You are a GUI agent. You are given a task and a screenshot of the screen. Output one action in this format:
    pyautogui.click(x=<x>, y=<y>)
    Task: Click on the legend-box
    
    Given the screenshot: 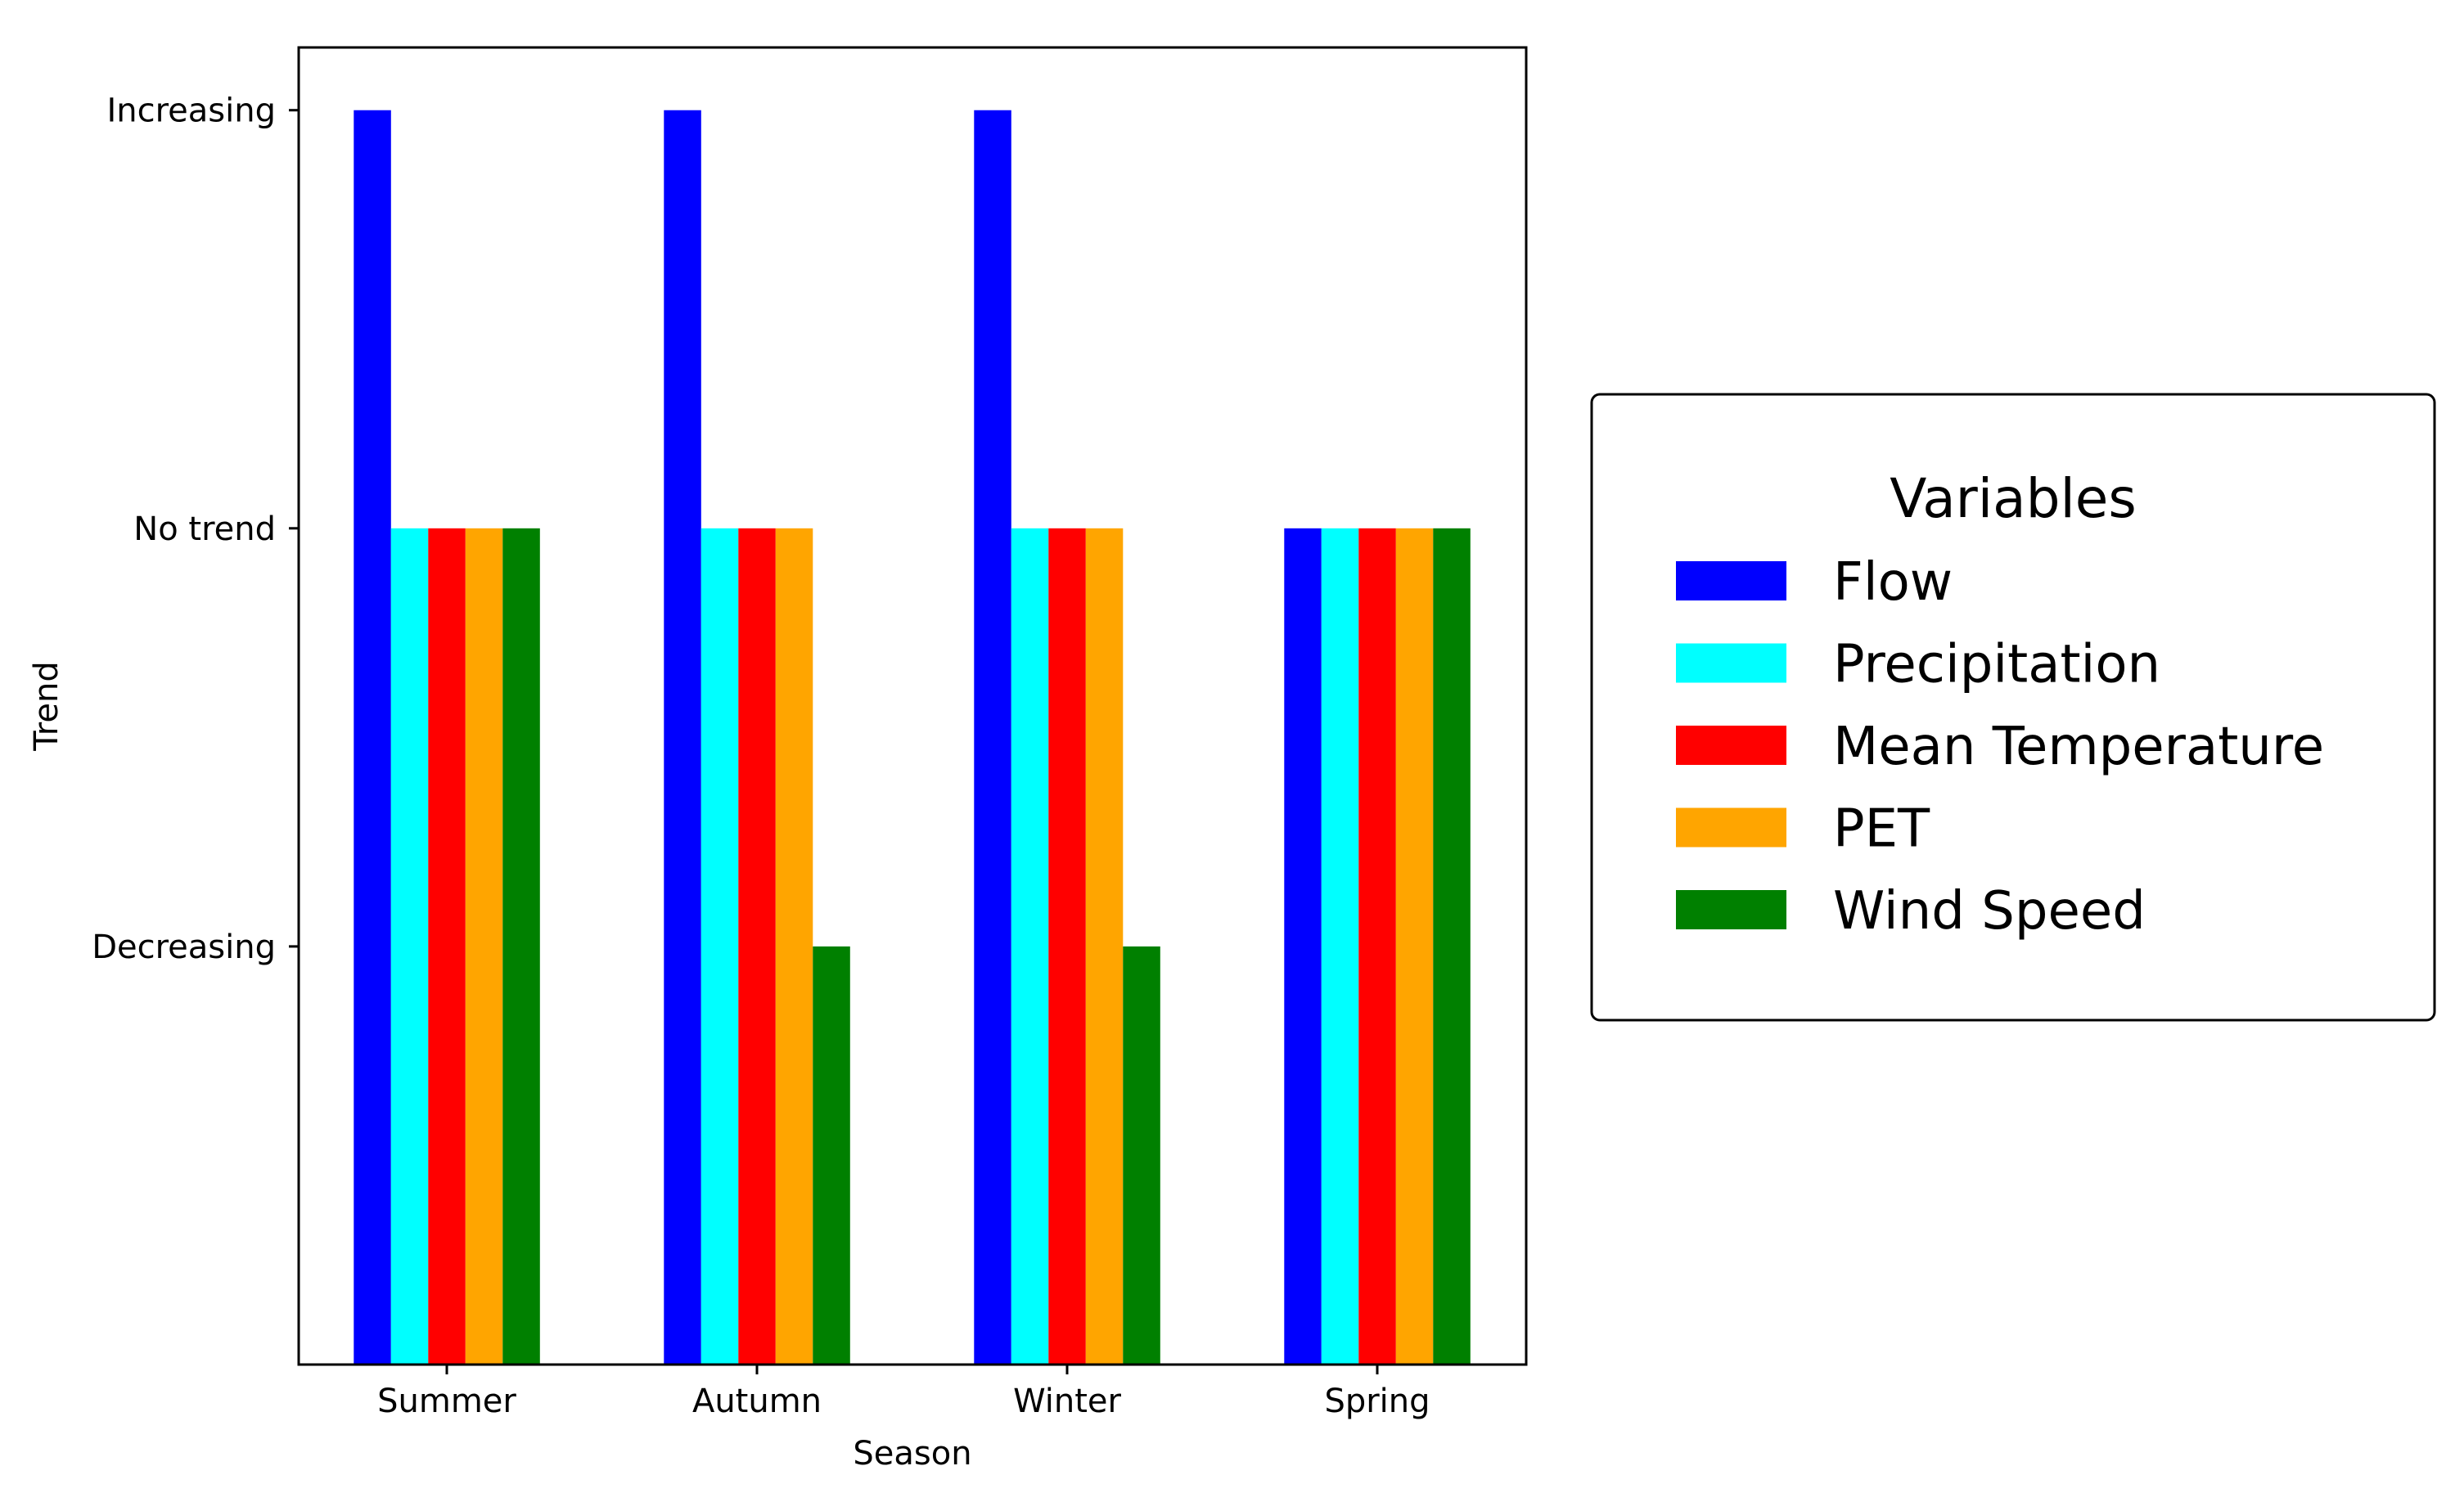 What is the action you would take?
    pyautogui.click(x=2013, y=707)
    